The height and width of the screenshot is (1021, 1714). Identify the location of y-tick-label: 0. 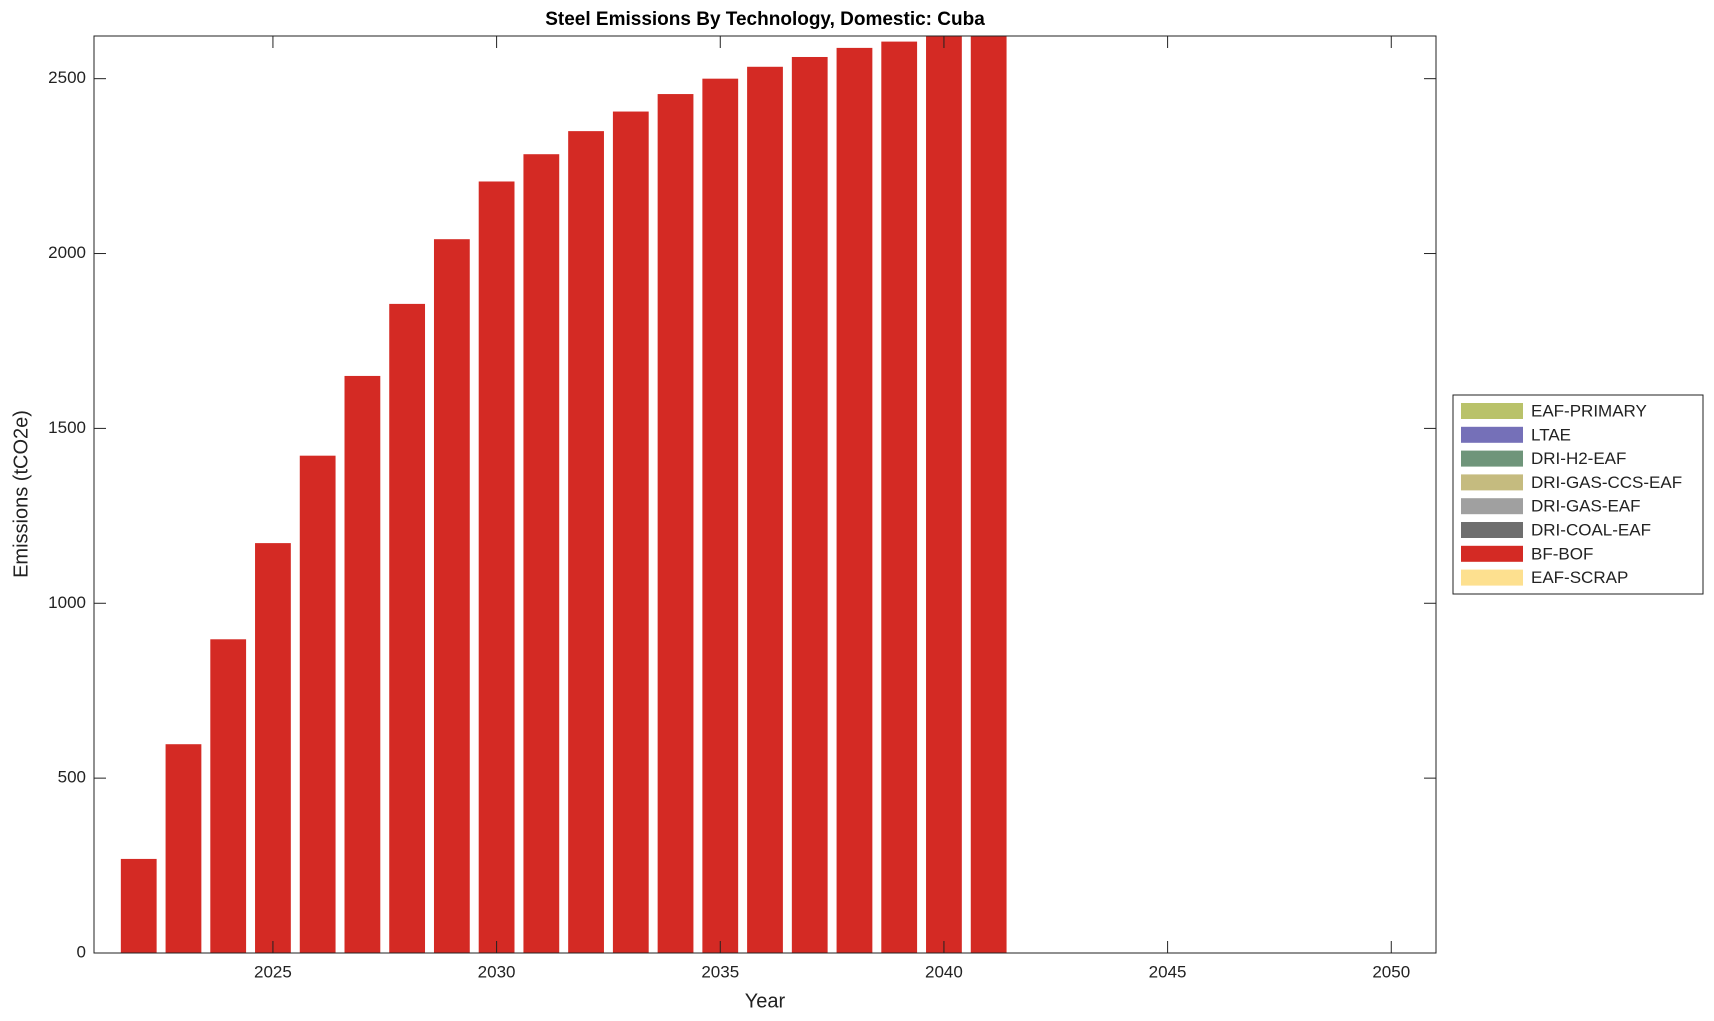
(81, 951).